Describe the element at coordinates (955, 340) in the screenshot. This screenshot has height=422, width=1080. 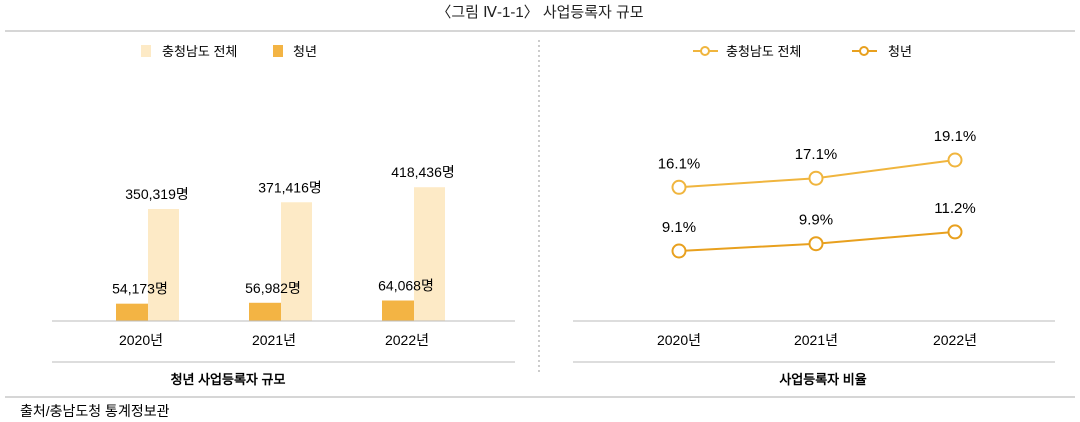
I see `line-x-tick-label: 2022년` at that location.